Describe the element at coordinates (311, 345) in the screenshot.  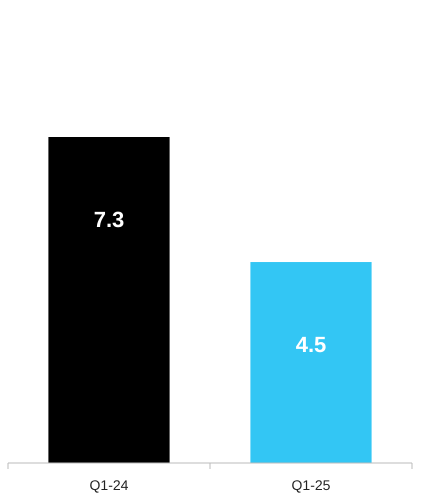
I see `data-label: 4.5` at that location.